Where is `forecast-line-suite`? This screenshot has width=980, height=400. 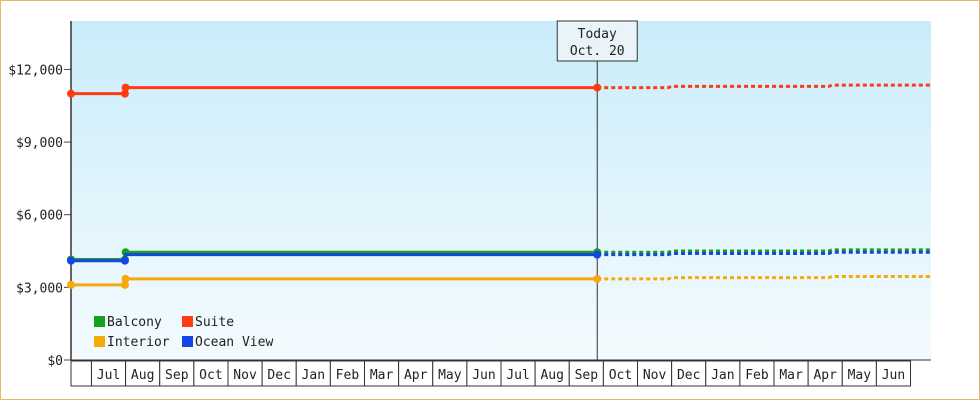
forecast-line-suite is located at coordinates (764, 86).